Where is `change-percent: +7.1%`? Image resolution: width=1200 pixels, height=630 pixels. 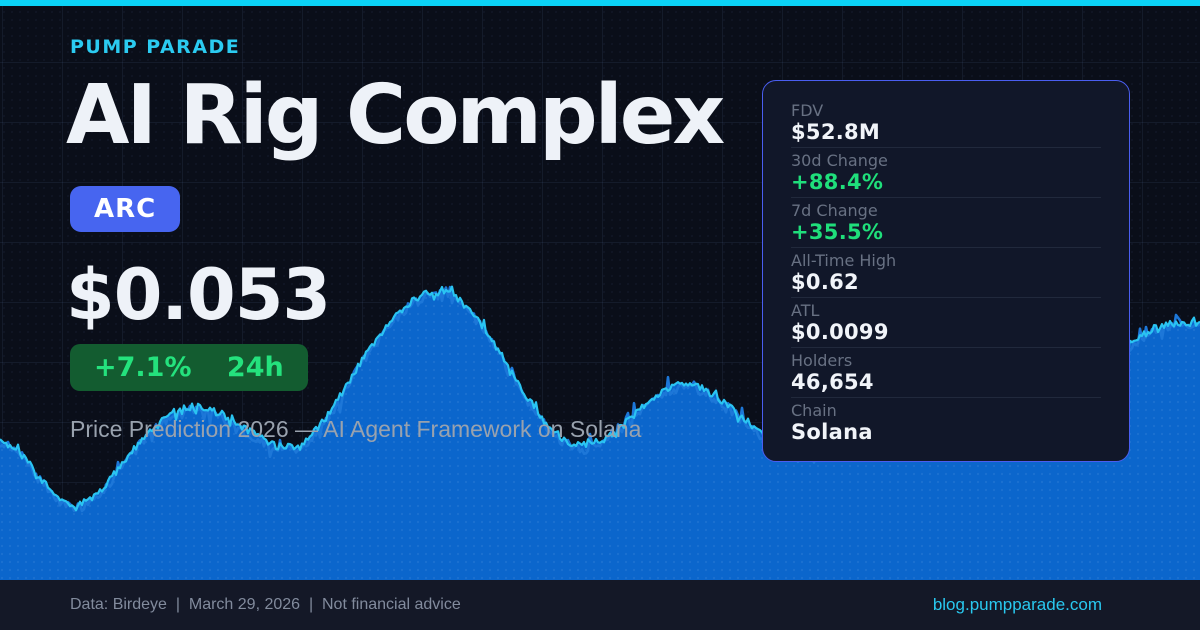
change-percent: +7.1% is located at coordinates (143, 367).